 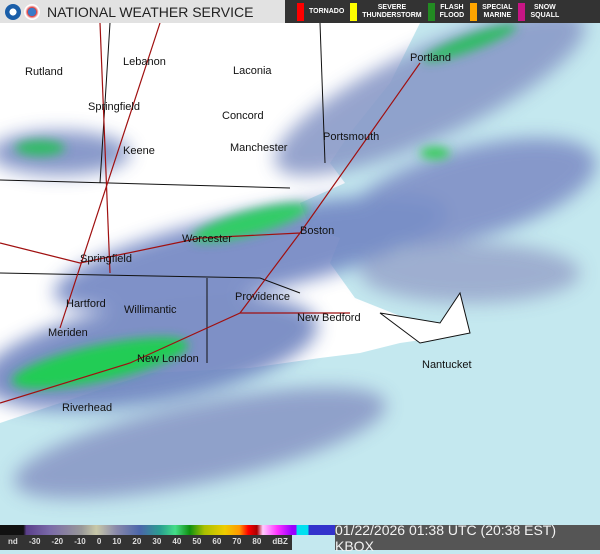 What do you see at coordinates (32, 11) in the screenshot?
I see `nws-logo` at bounding box center [32, 11].